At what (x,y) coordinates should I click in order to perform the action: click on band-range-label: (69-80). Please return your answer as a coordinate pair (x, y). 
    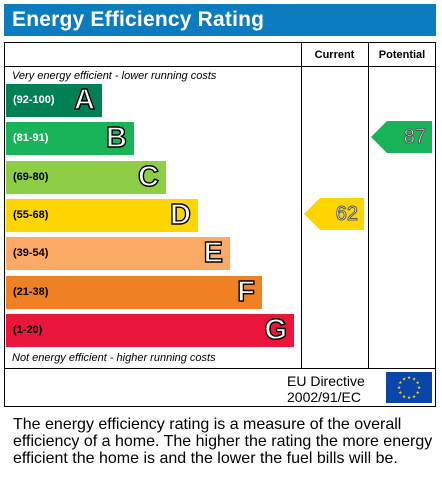
    Looking at the image, I should click on (31, 177).